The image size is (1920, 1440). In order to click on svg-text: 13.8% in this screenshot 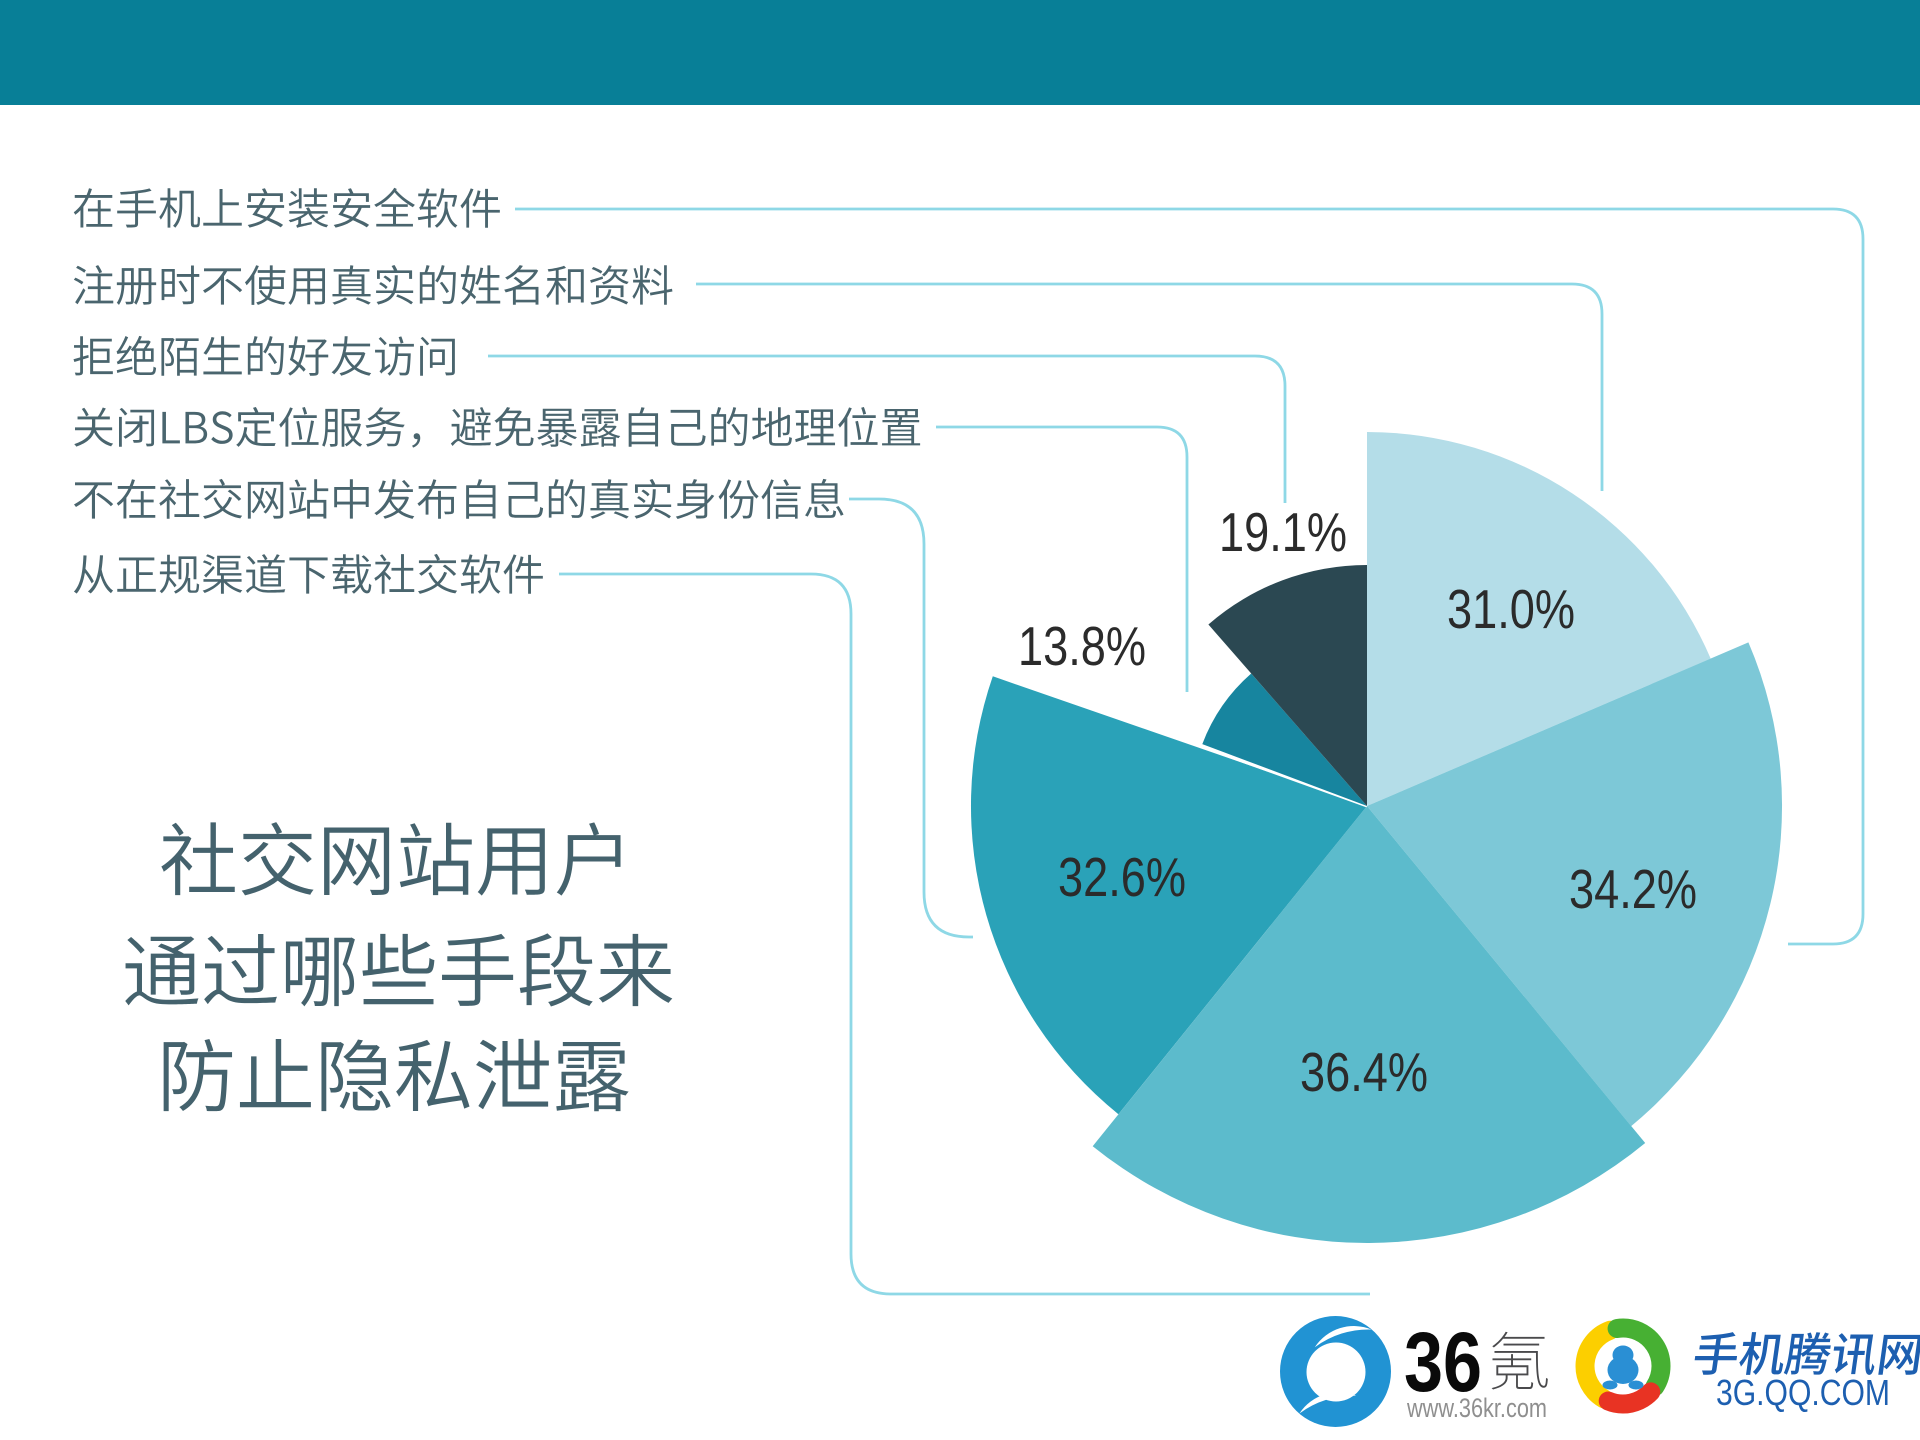, I will do `click(1082, 646)`.